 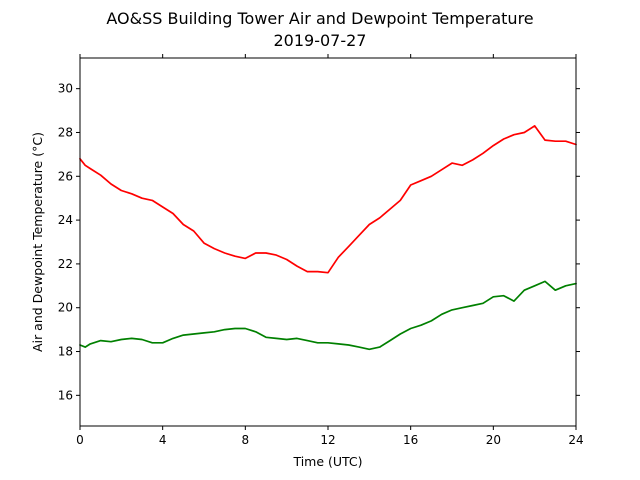 What do you see at coordinates (65, 308) in the screenshot?
I see `y-tick-label: 20` at bounding box center [65, 308].